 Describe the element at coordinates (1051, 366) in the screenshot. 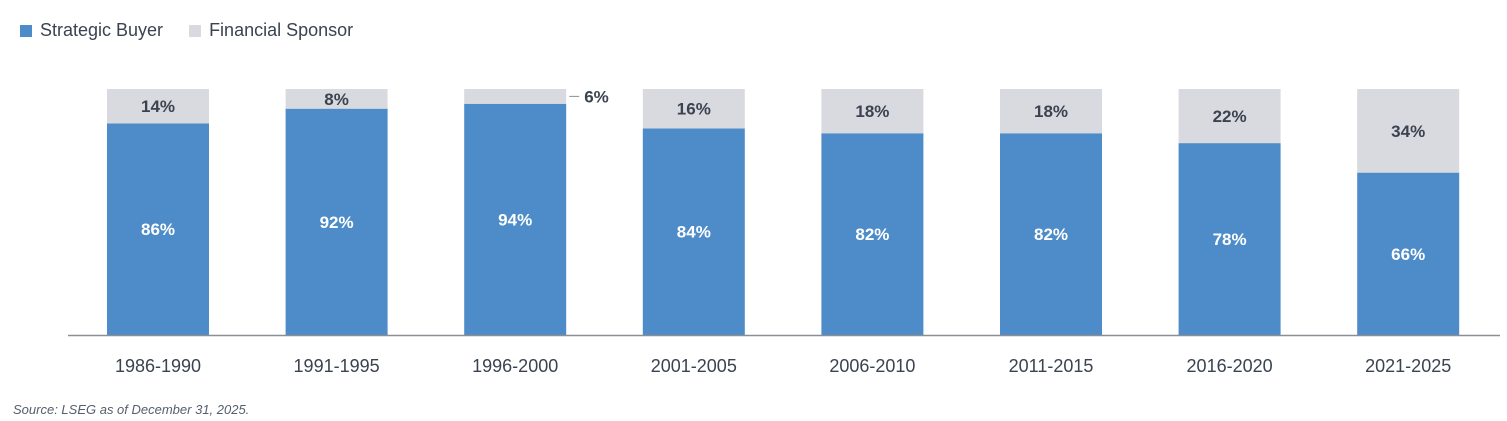

I see `x-tick-label: 2011-2015` at that location.